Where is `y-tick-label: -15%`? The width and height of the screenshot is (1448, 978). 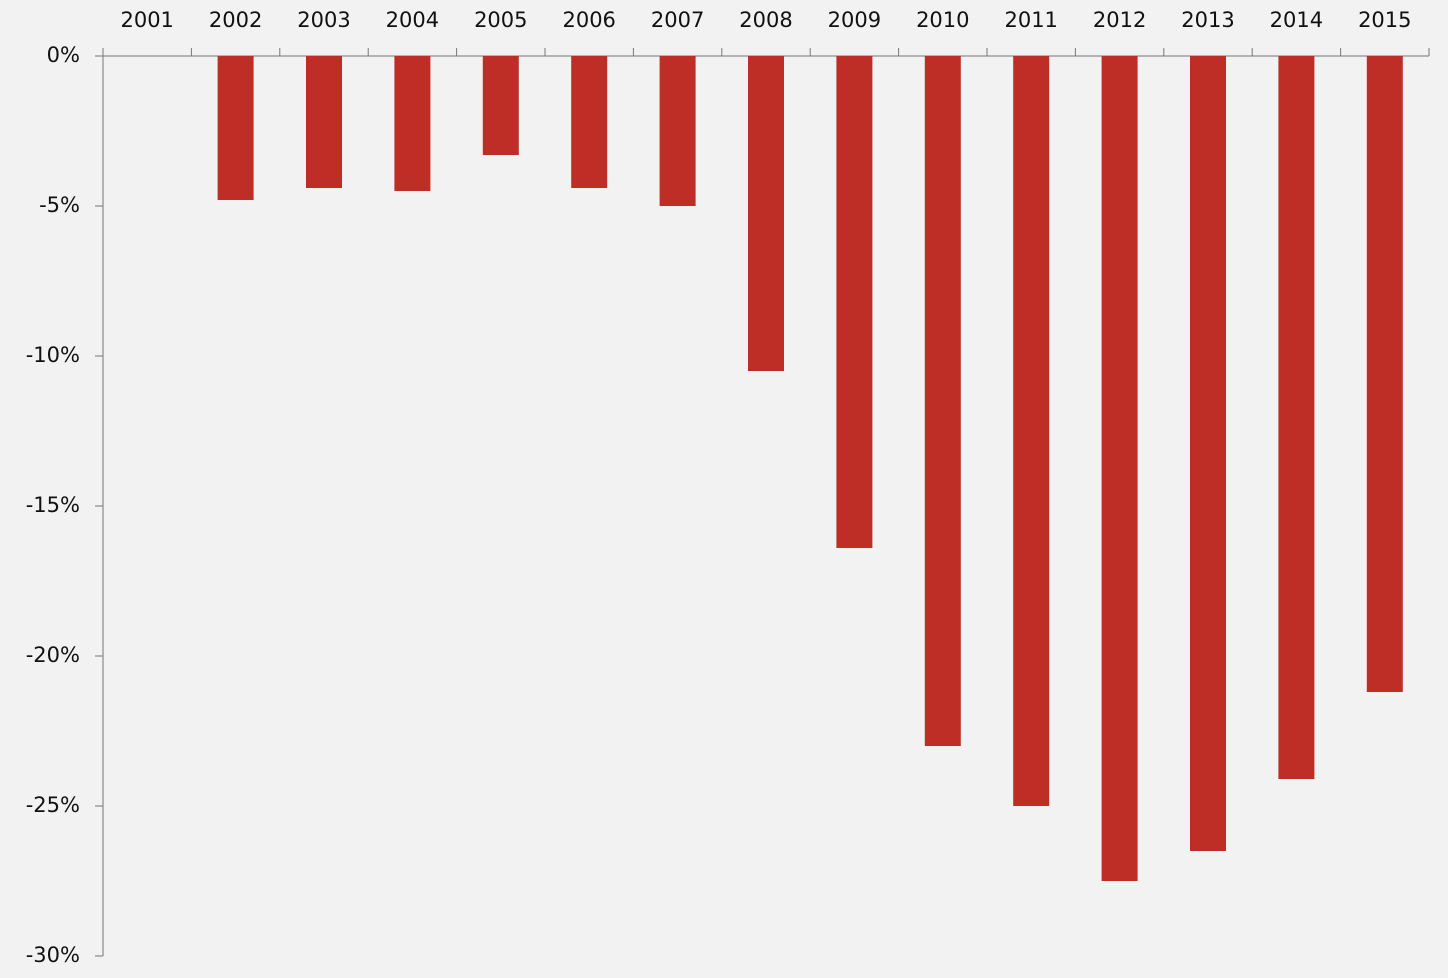
y-tick-label: -15% is located at coordinates (53, 505).